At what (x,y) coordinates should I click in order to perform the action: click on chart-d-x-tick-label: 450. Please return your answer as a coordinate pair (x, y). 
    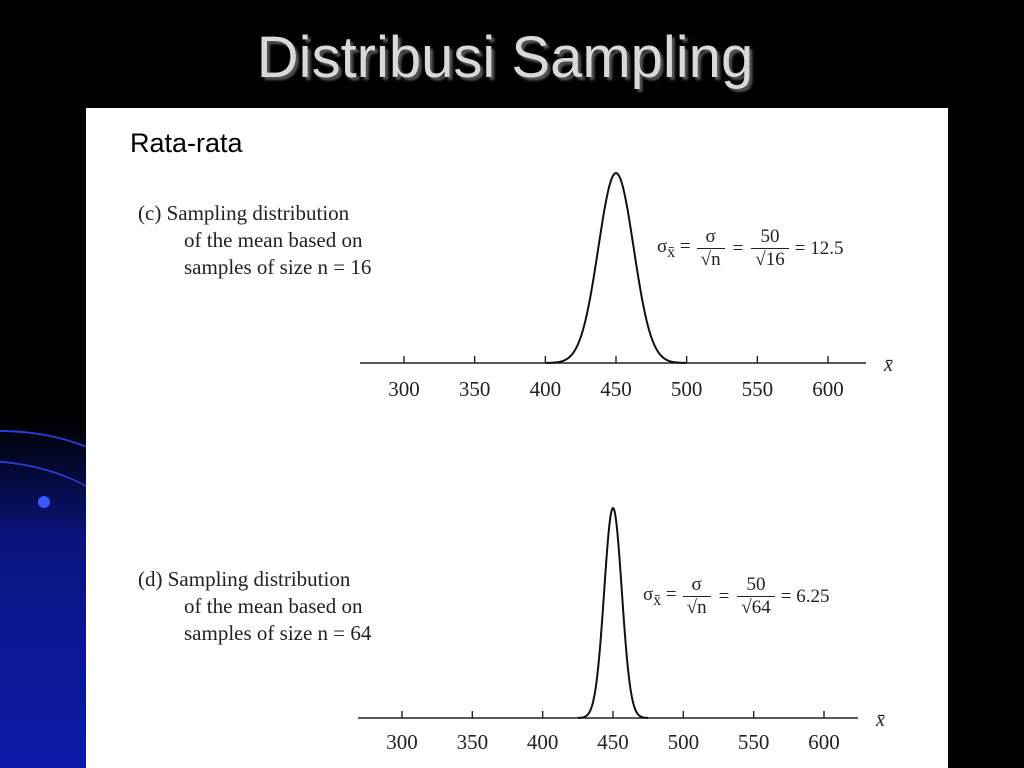
    Looking at the image, I should click on (613, 742).